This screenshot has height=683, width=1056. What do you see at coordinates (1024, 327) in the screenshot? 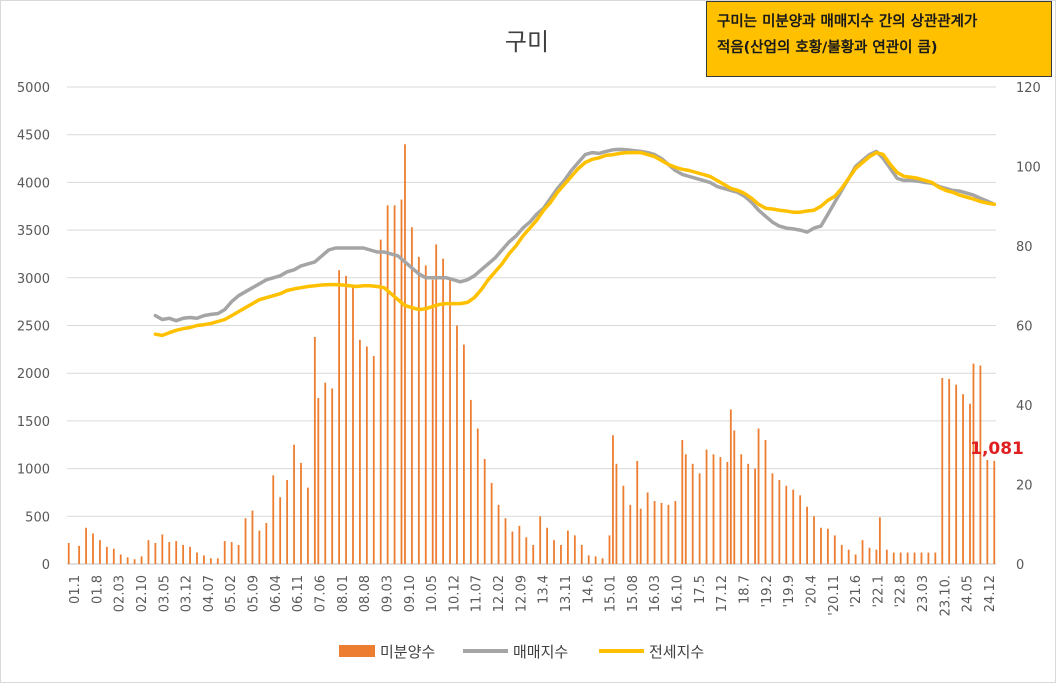
I see `right-axis-tick: 60` at bounding box center [1024, 327].